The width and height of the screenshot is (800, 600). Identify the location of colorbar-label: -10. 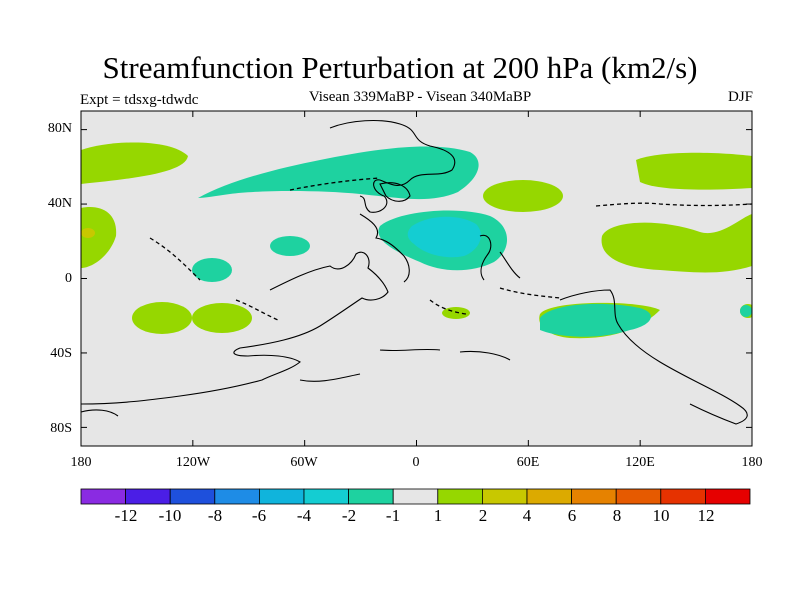
(170, 515).